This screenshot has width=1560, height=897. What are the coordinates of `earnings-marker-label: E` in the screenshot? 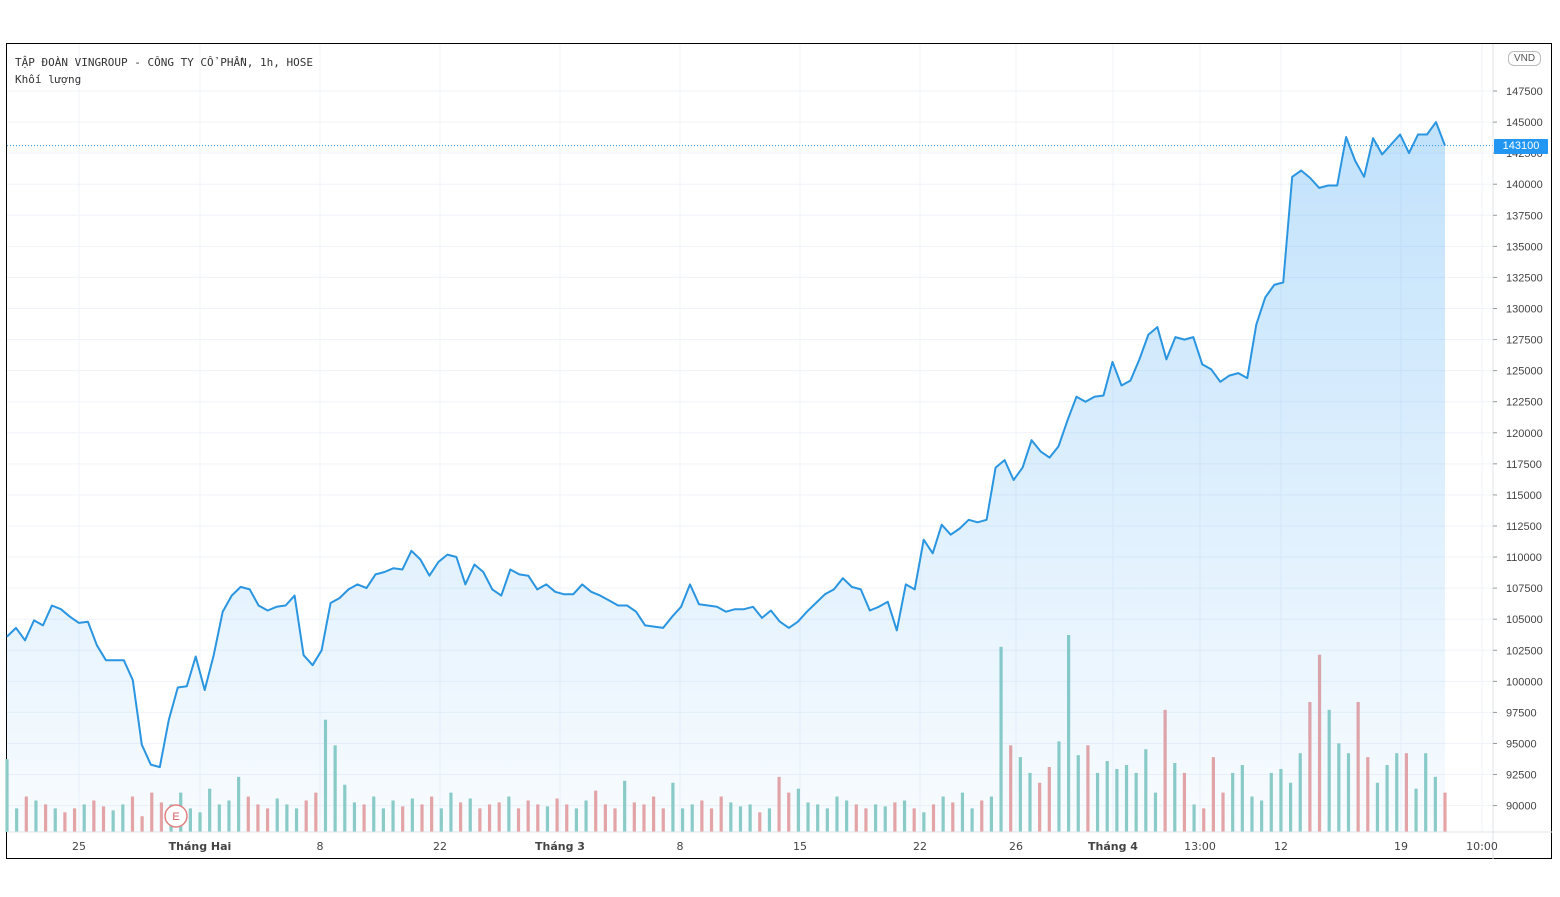 It's located at (175, 817).